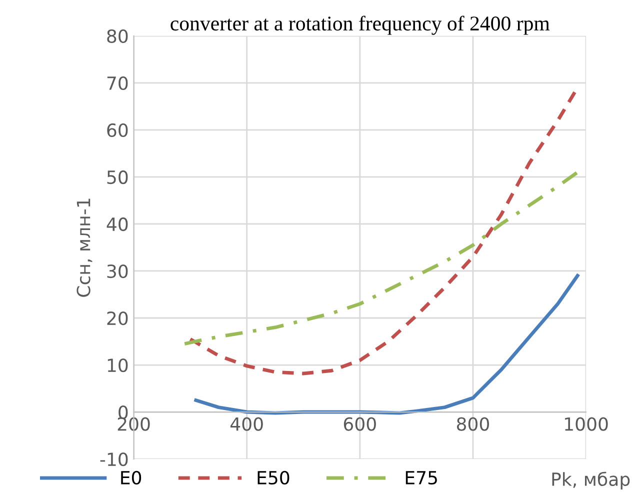 The height and width of the screenshot is (492, 637). What do you see at coordinates (117, 271) in the screenshot?
I see `y-tick-label: 30` at bounding box center [117, 271].